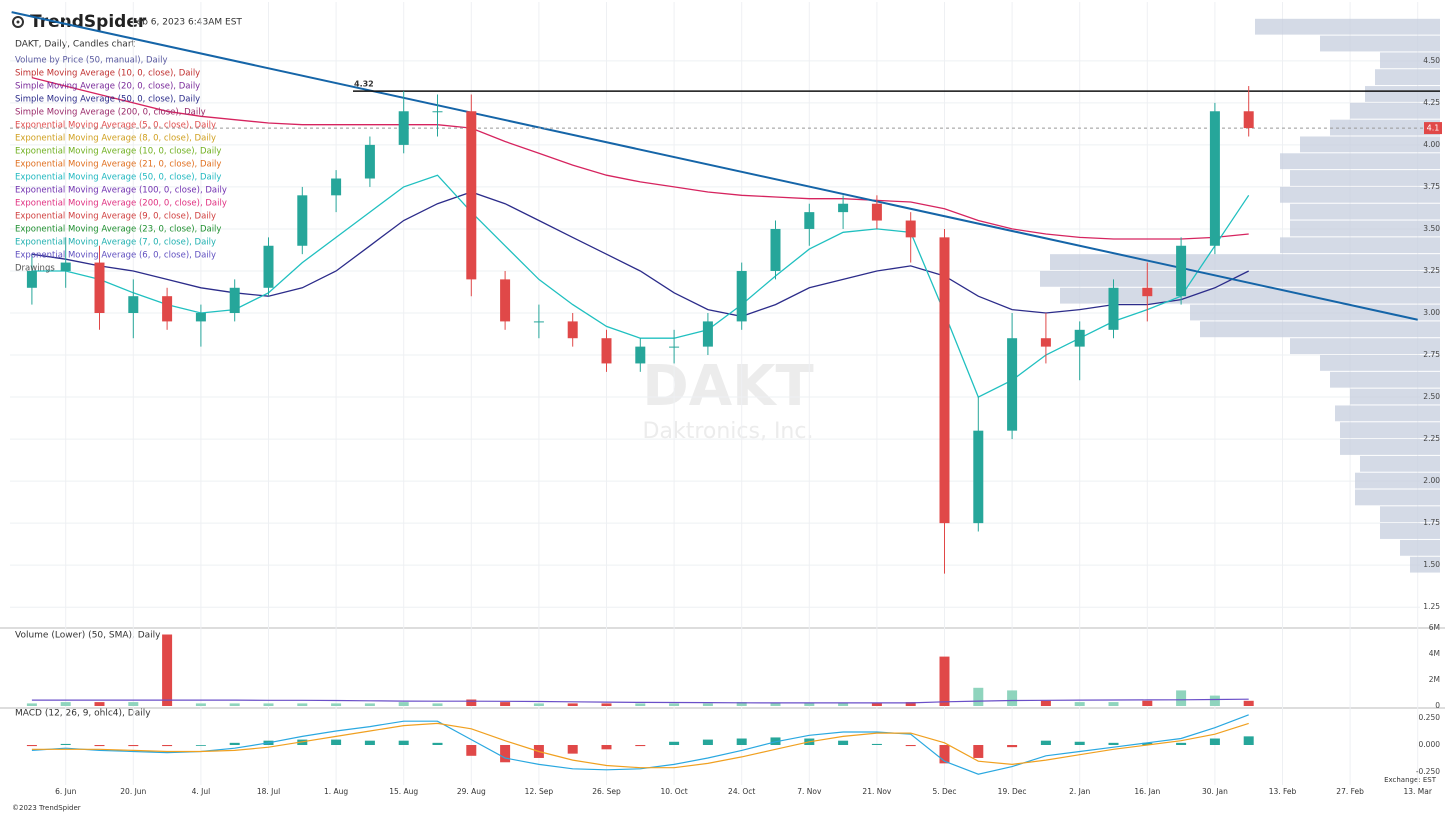 The width and height of the screenshot is (1456, 814). What do you see at coordinates (471, 791) in the screenshot?
I see `x-tick-label: 29. Aug` at bounding box center [471, 791].